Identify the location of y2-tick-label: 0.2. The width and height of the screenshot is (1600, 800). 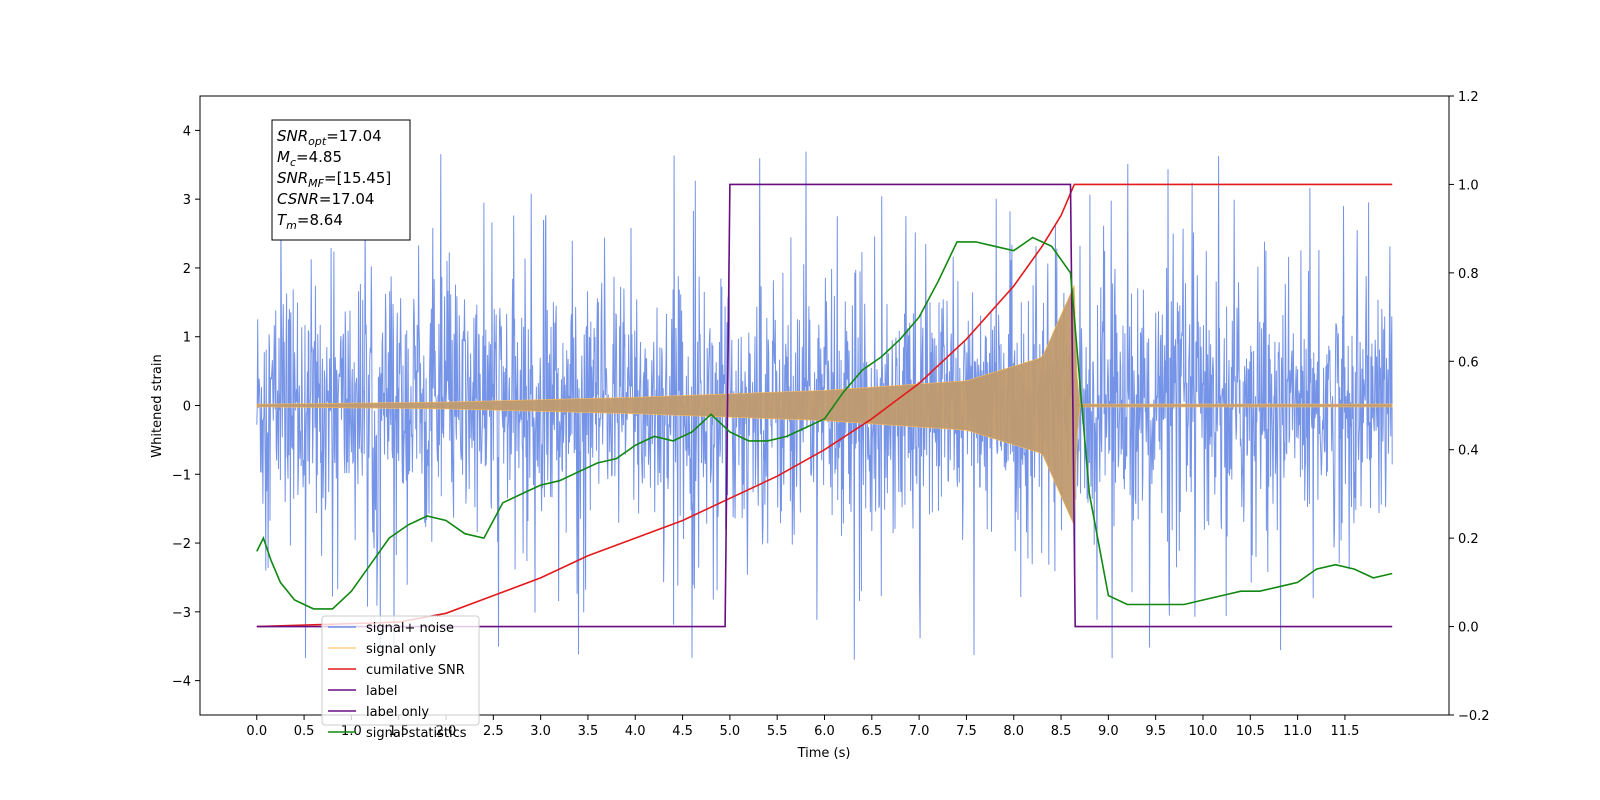
(1468, 539).